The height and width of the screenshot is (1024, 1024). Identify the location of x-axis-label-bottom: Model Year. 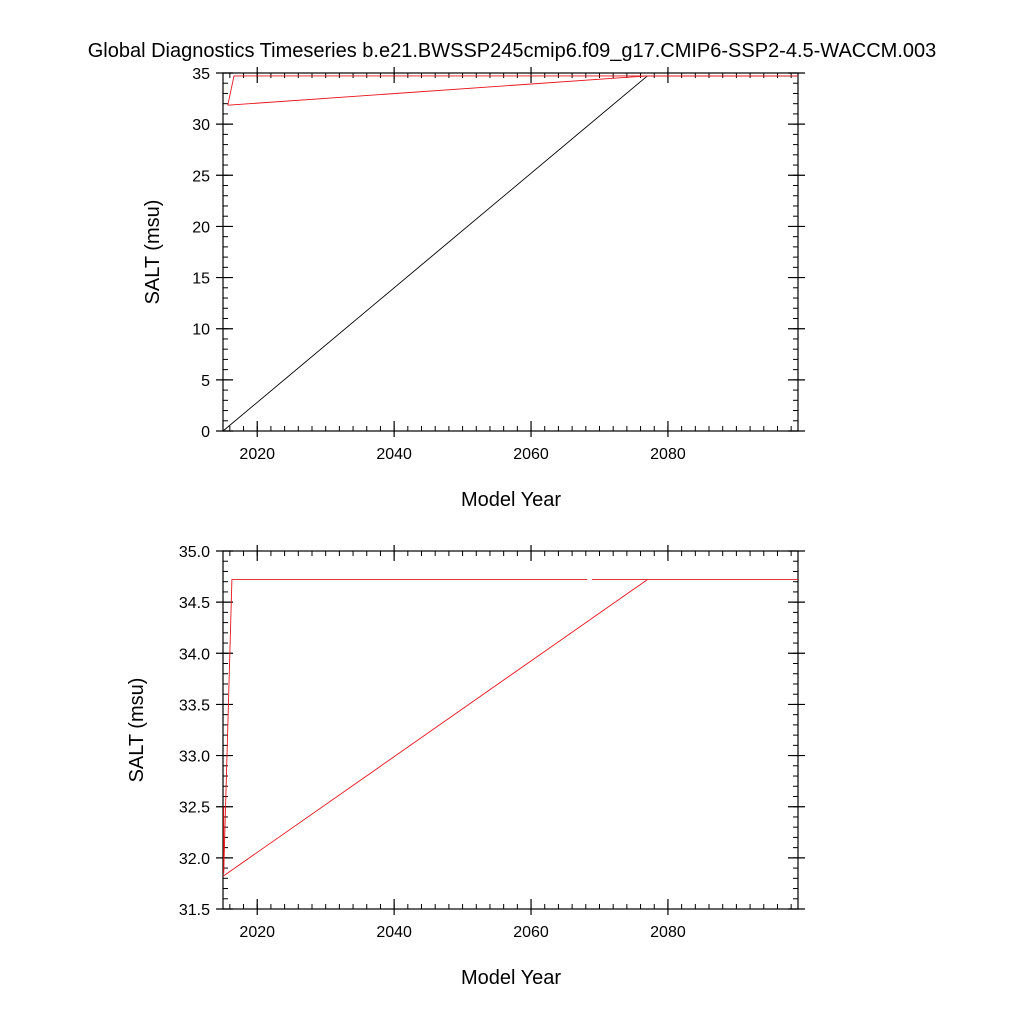
(511, 978).